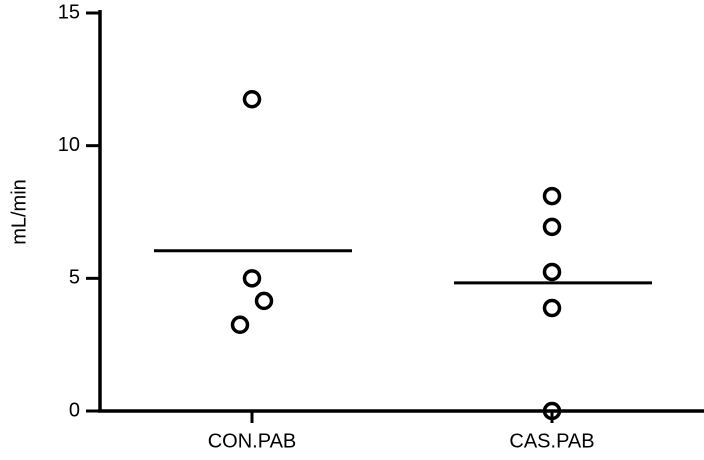  I want to click on y-tick-label: 5, so click(74, 278).